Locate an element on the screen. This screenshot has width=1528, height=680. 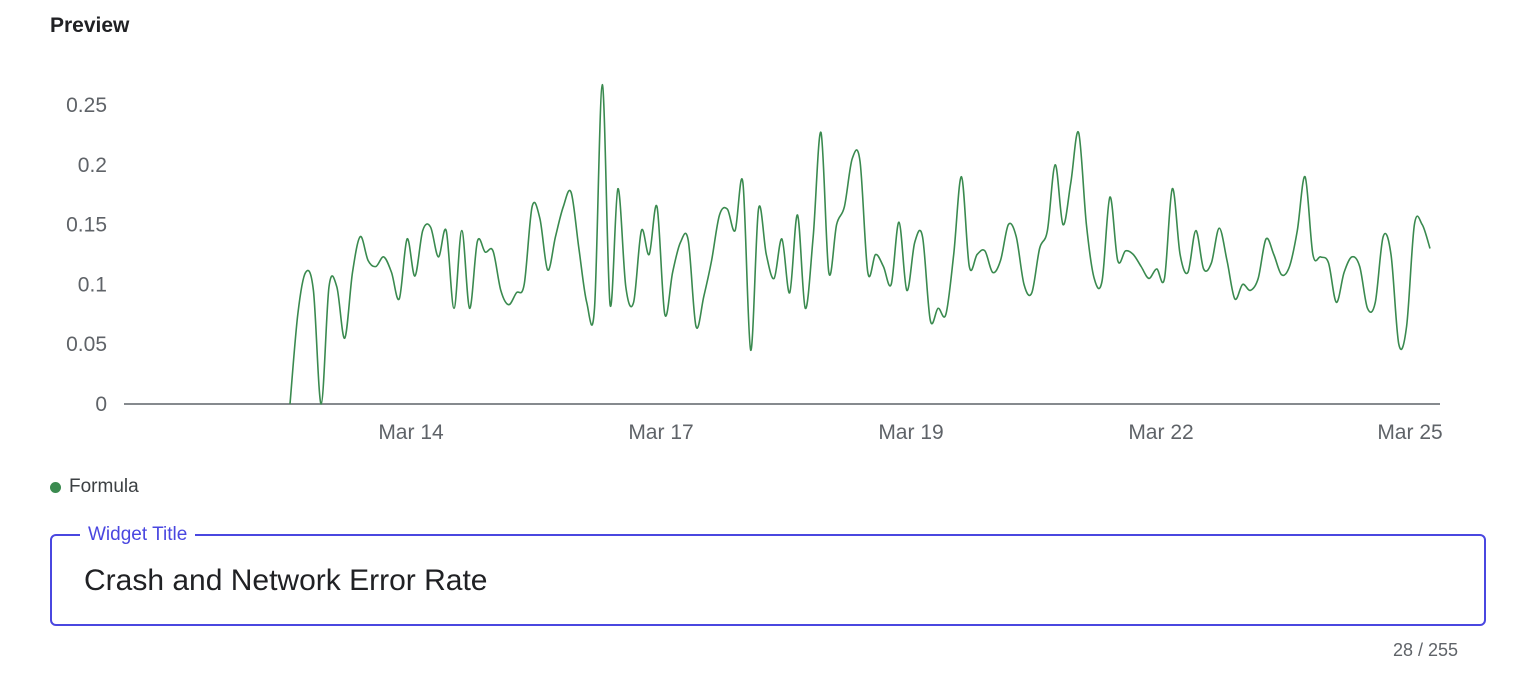
y-tick-label: 0.1 is located at coordinates (92, 284).